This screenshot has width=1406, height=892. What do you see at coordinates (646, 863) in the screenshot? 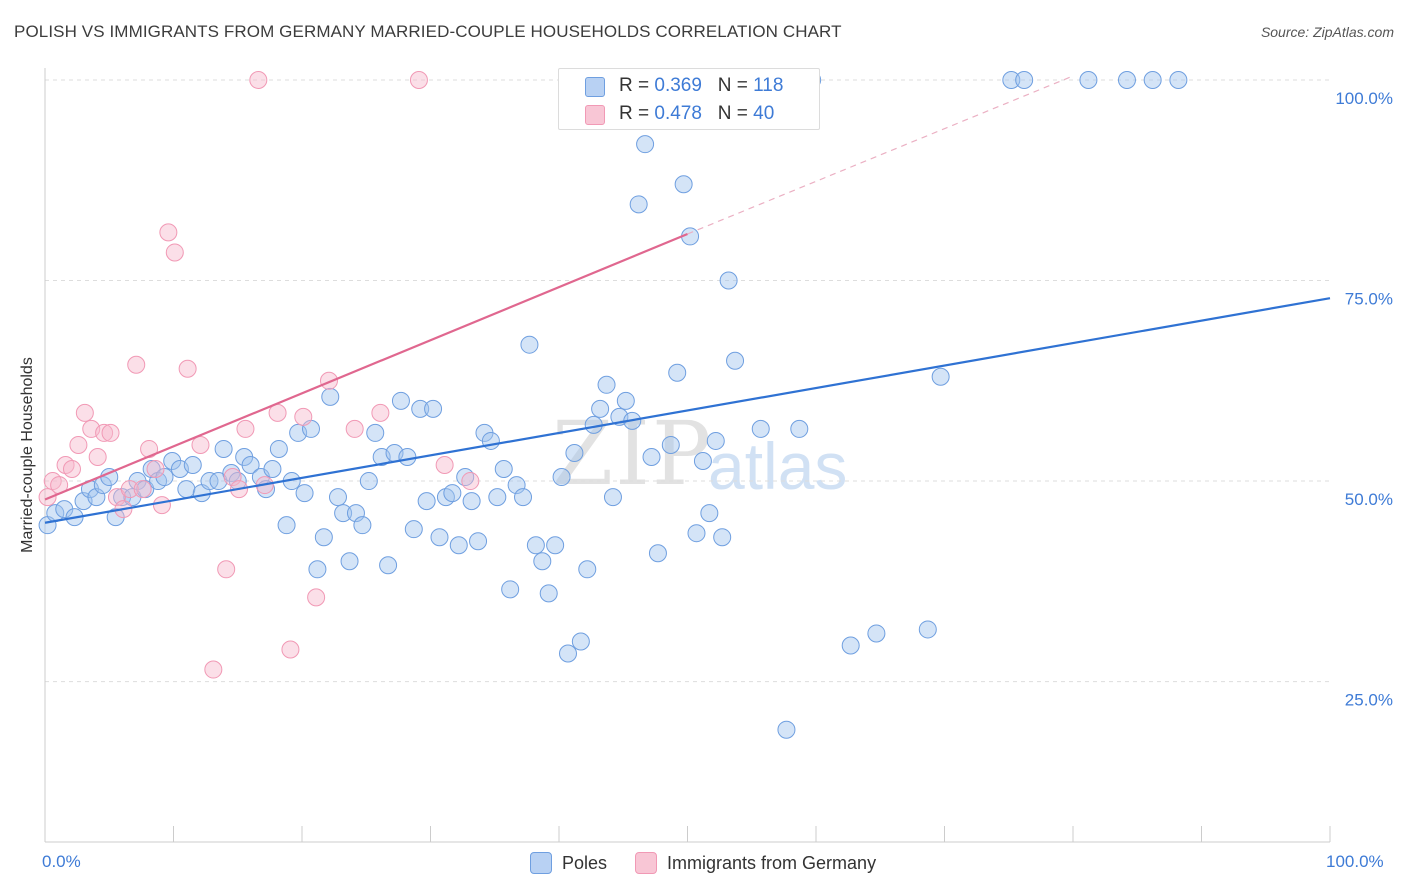
I see `germany-legend-swatch` at bounding box center [646, 863].